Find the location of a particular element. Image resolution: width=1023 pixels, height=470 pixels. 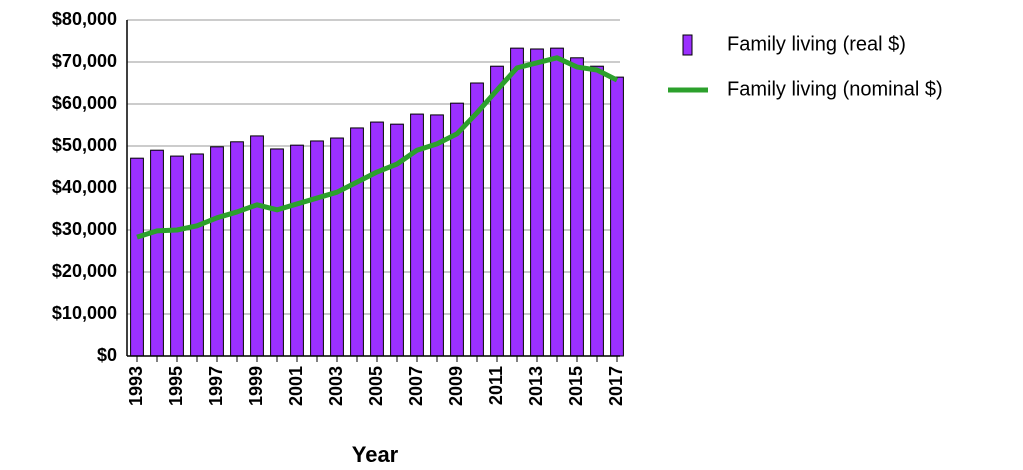

y-tick-label: $70,000 is located at coordinates (84, 61).